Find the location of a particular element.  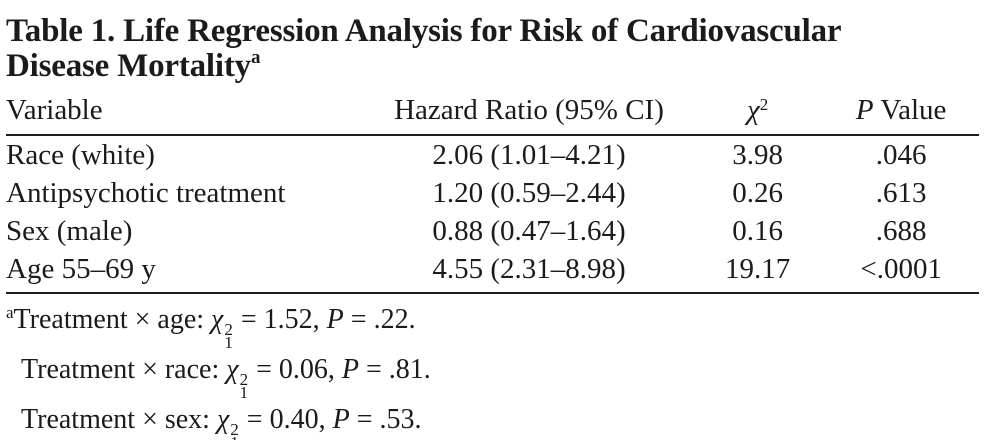

chi-symbol: χ is located at coordinates (753, 110).